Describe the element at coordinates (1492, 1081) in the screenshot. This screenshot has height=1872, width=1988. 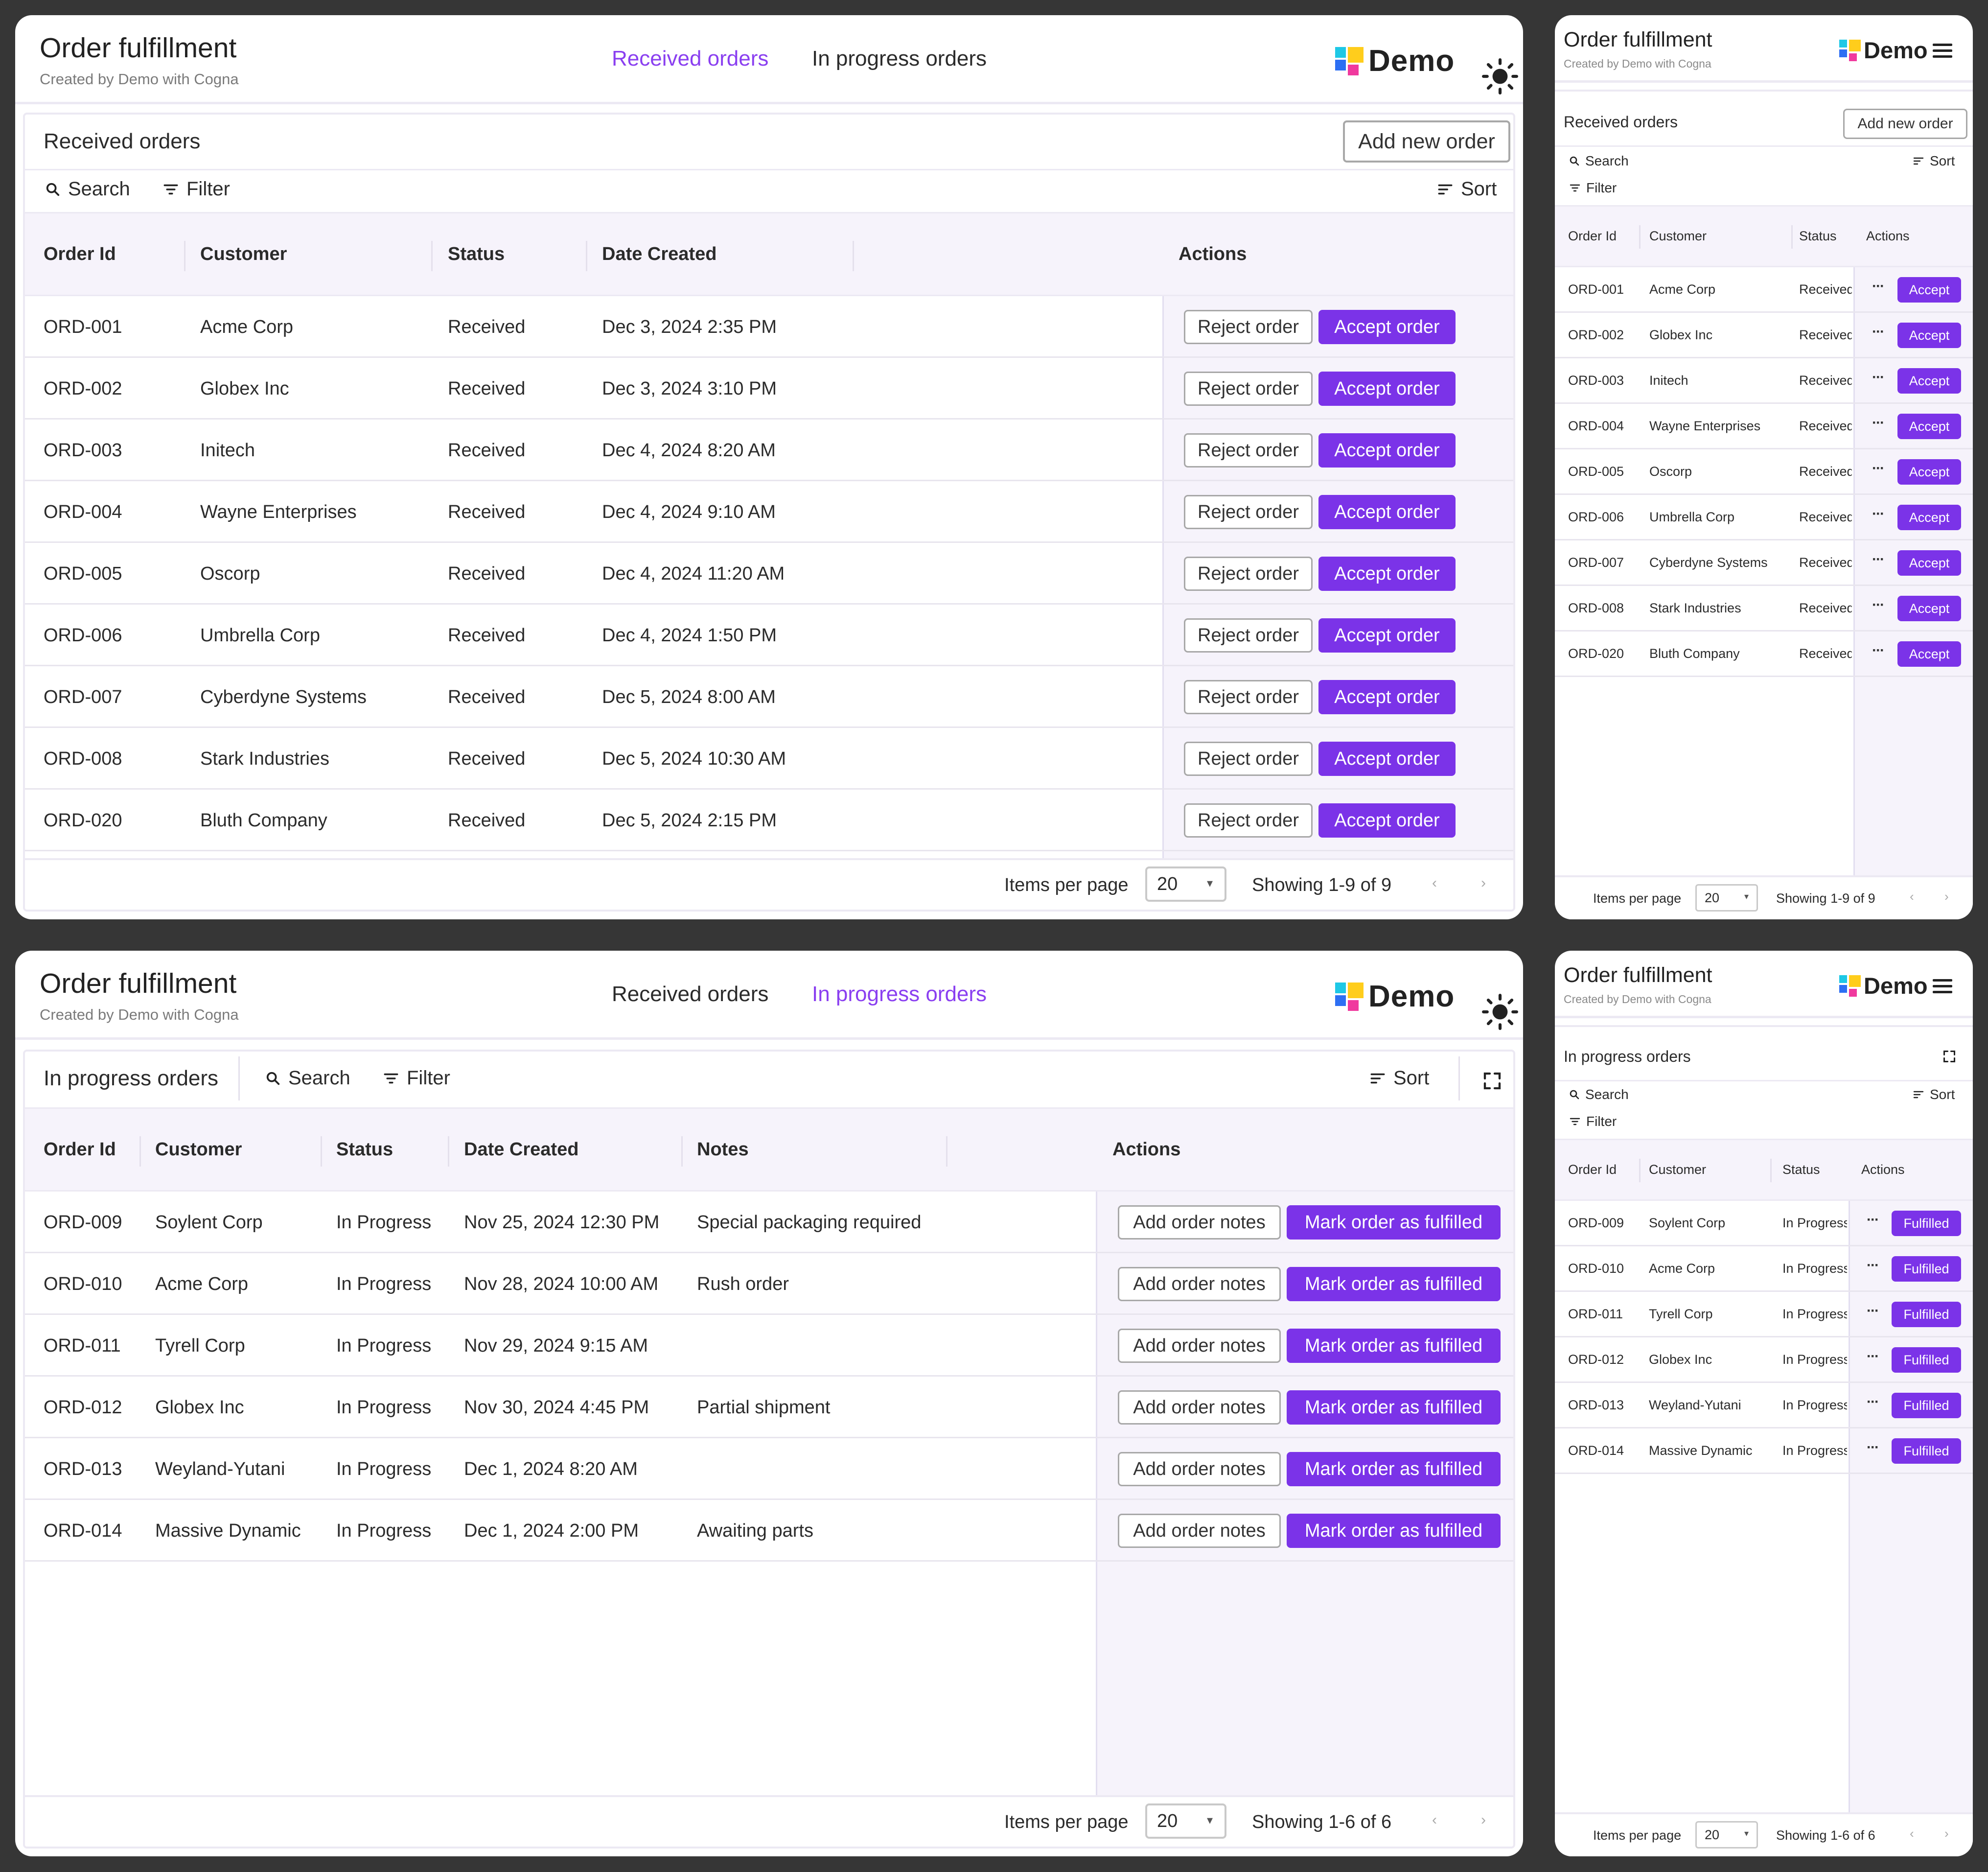
I see `fullscreen-icon` at that location.